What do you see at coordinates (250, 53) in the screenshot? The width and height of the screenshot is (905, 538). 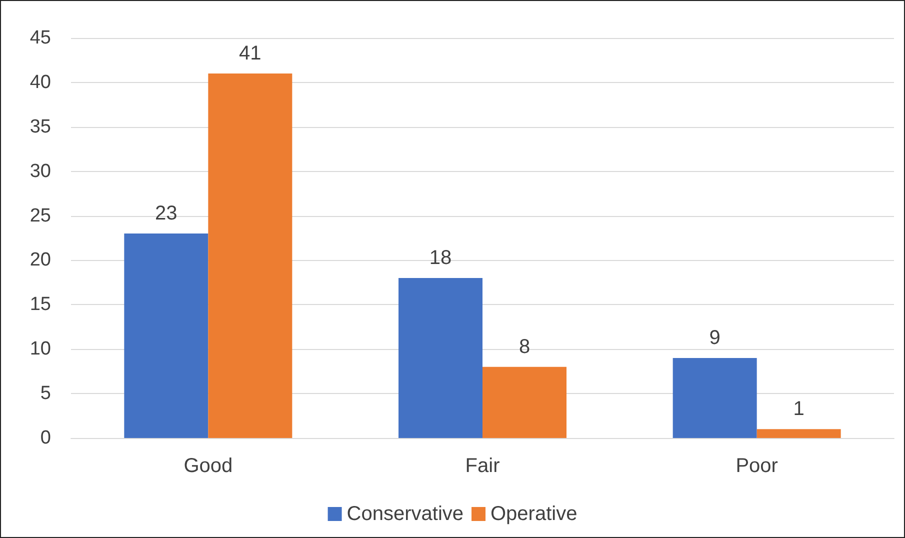 I see `data-label: 41` at bounding box center [250, 53].